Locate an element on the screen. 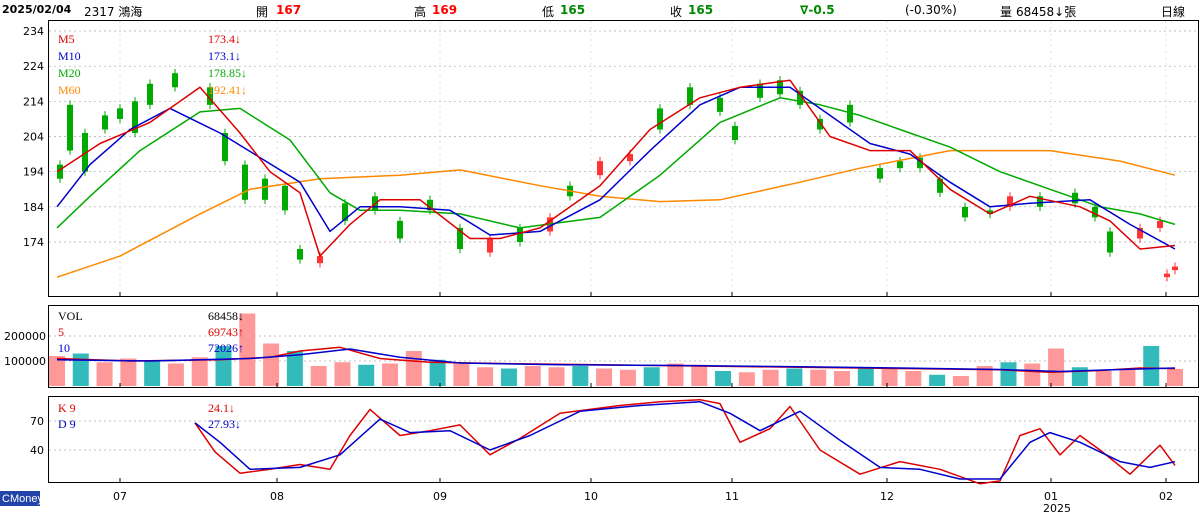 This screenshot has width=1199, height=515. kd-lines is located at coordinates (685, 441).